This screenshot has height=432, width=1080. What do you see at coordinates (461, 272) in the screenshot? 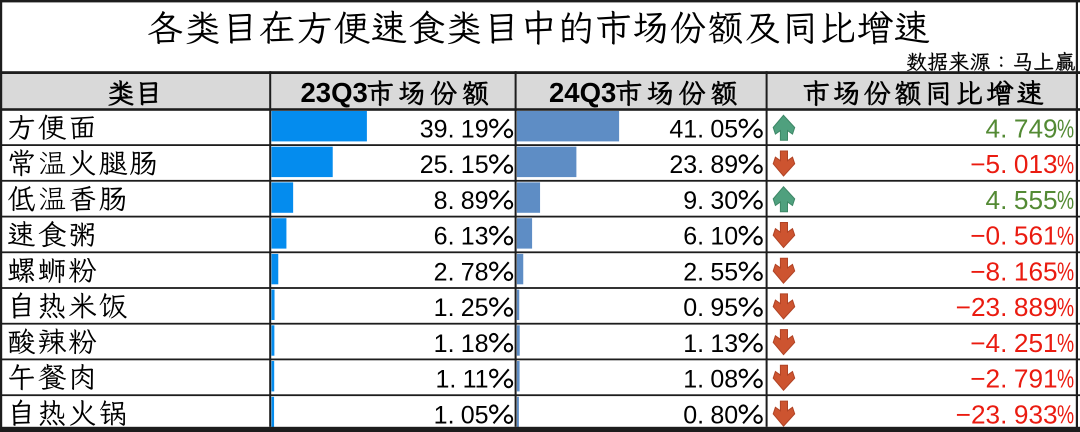
I see `svg-text: 2. 78` at bounding box center [461, 272].